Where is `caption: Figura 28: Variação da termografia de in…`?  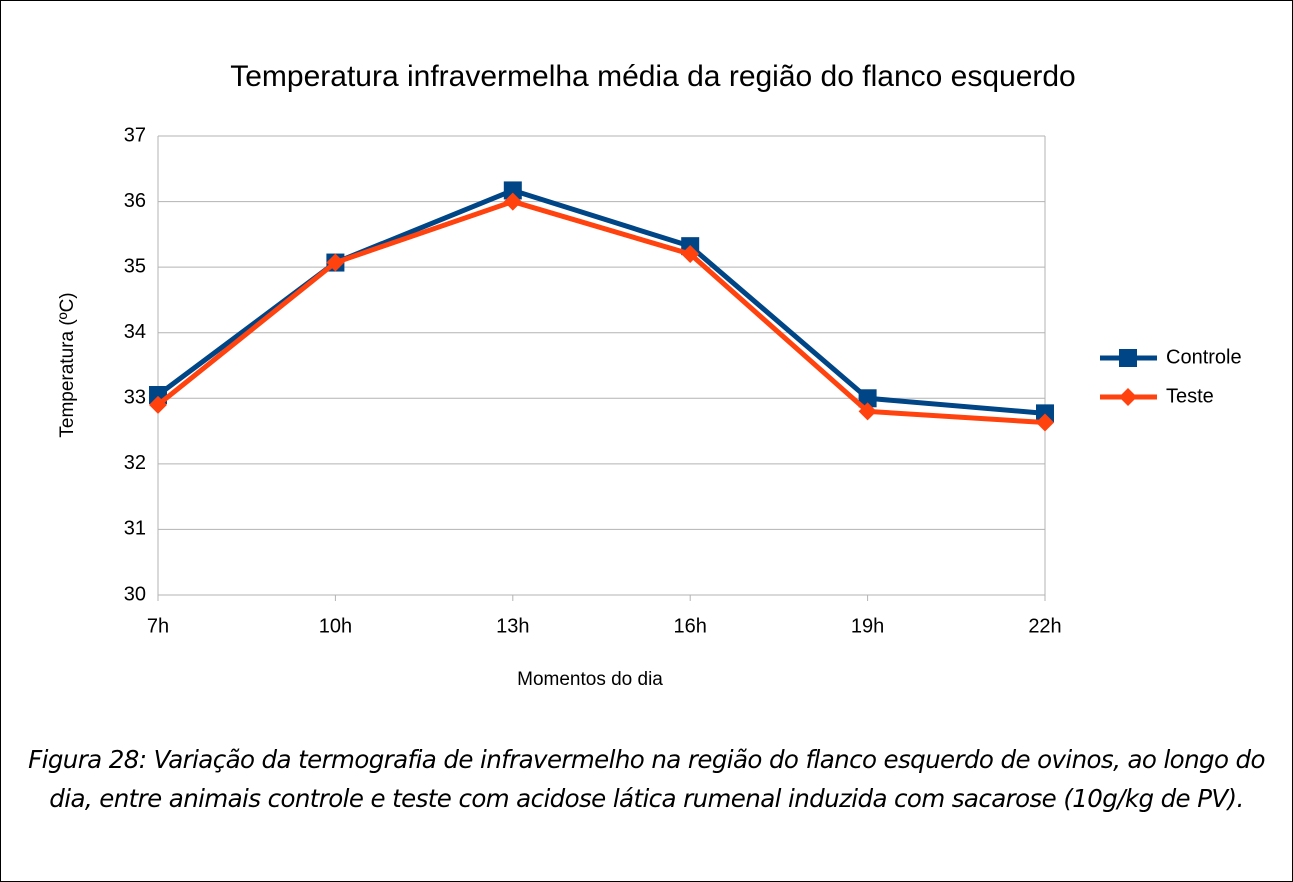 caption: Figura 28: Variação da termografia de in… is located at coordinates (646, 779).